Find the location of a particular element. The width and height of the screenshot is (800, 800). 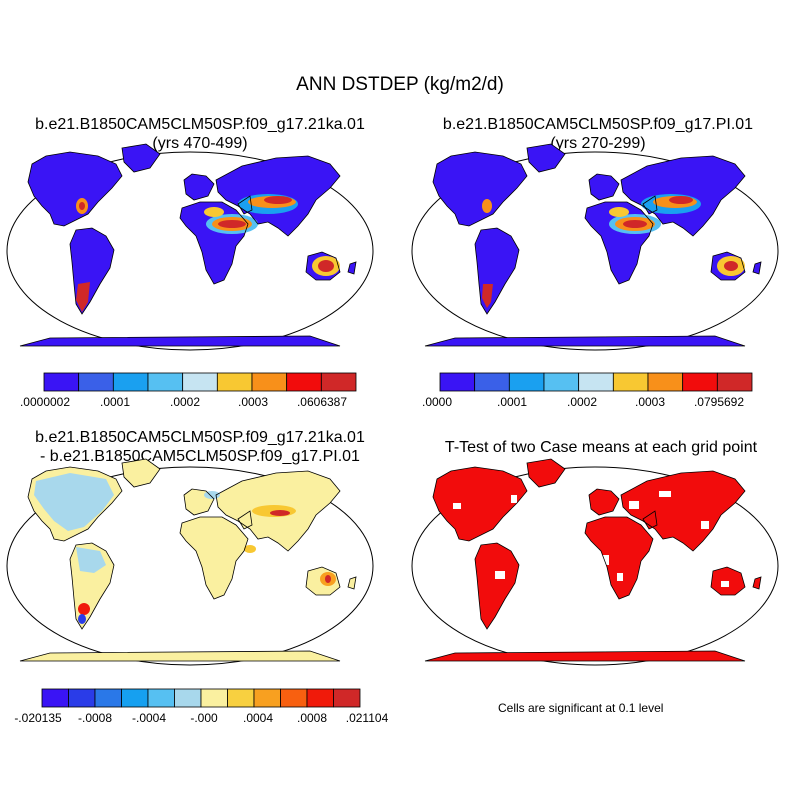

panel1-land is located at coordinates (188, 245).